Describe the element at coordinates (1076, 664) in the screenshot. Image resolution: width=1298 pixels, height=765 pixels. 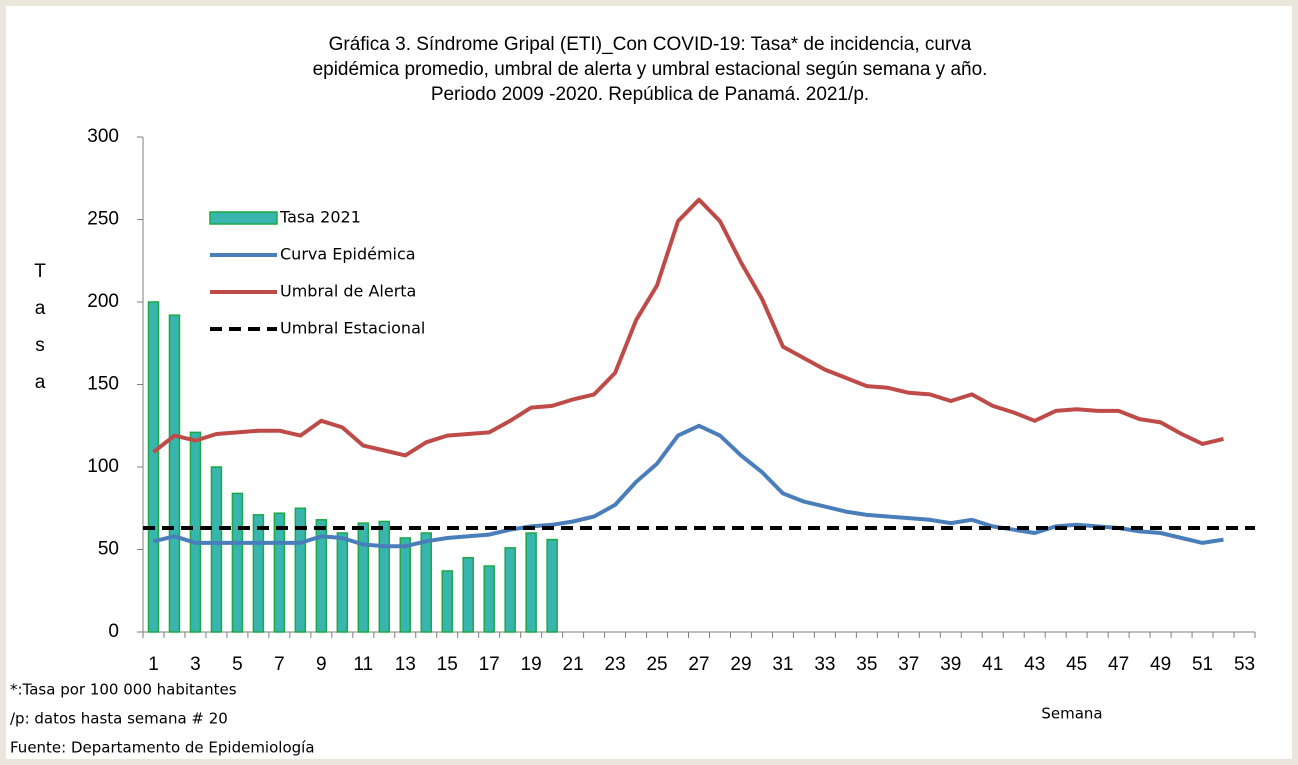
I see `x-tick-label: 45` at that location.